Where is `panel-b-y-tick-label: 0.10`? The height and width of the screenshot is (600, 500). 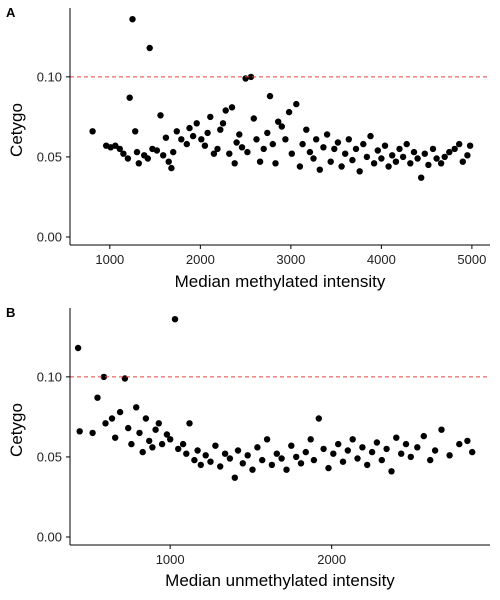
panel-b-y-tick-label: 0.10 is located at coordinates (49, 376).